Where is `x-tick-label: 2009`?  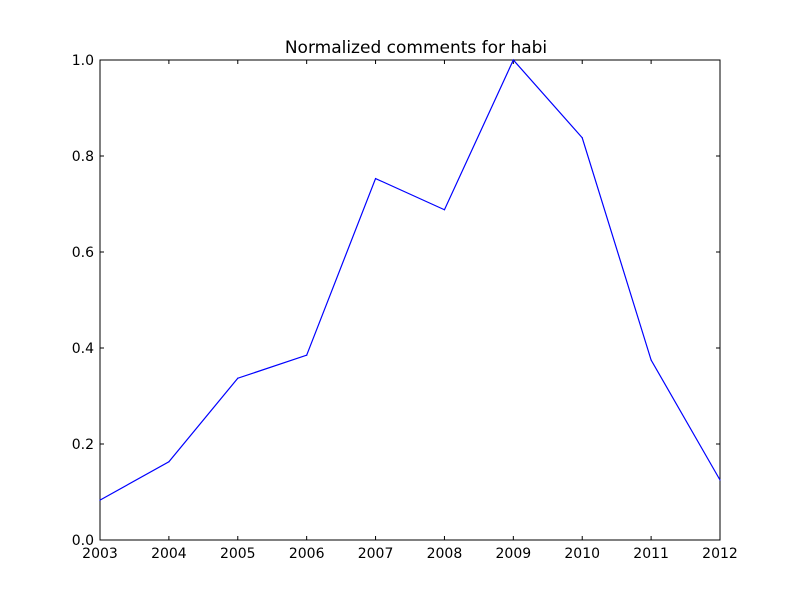
x-tick-label: 2009 is located at coordinates (514, 554).